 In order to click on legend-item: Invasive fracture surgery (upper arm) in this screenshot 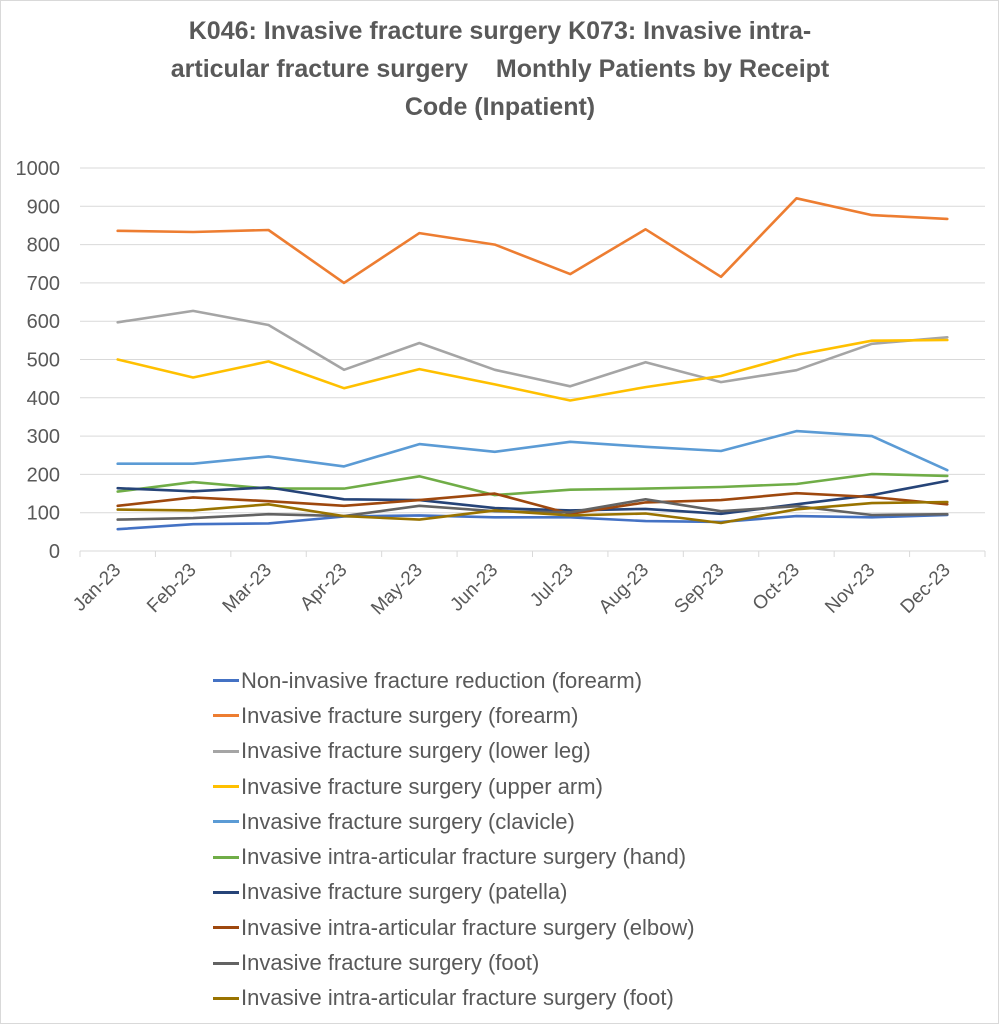, I will do `click(454, 786)`.